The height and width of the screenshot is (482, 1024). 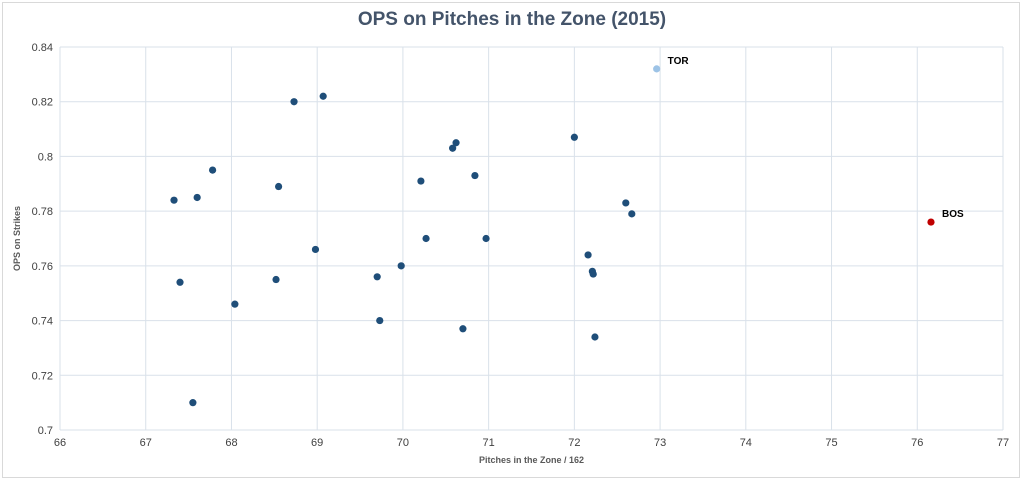 What do you see at coordinates (931, 222) in the screenshot?
I see `data-point-bos` at bounding box center [931, 222].